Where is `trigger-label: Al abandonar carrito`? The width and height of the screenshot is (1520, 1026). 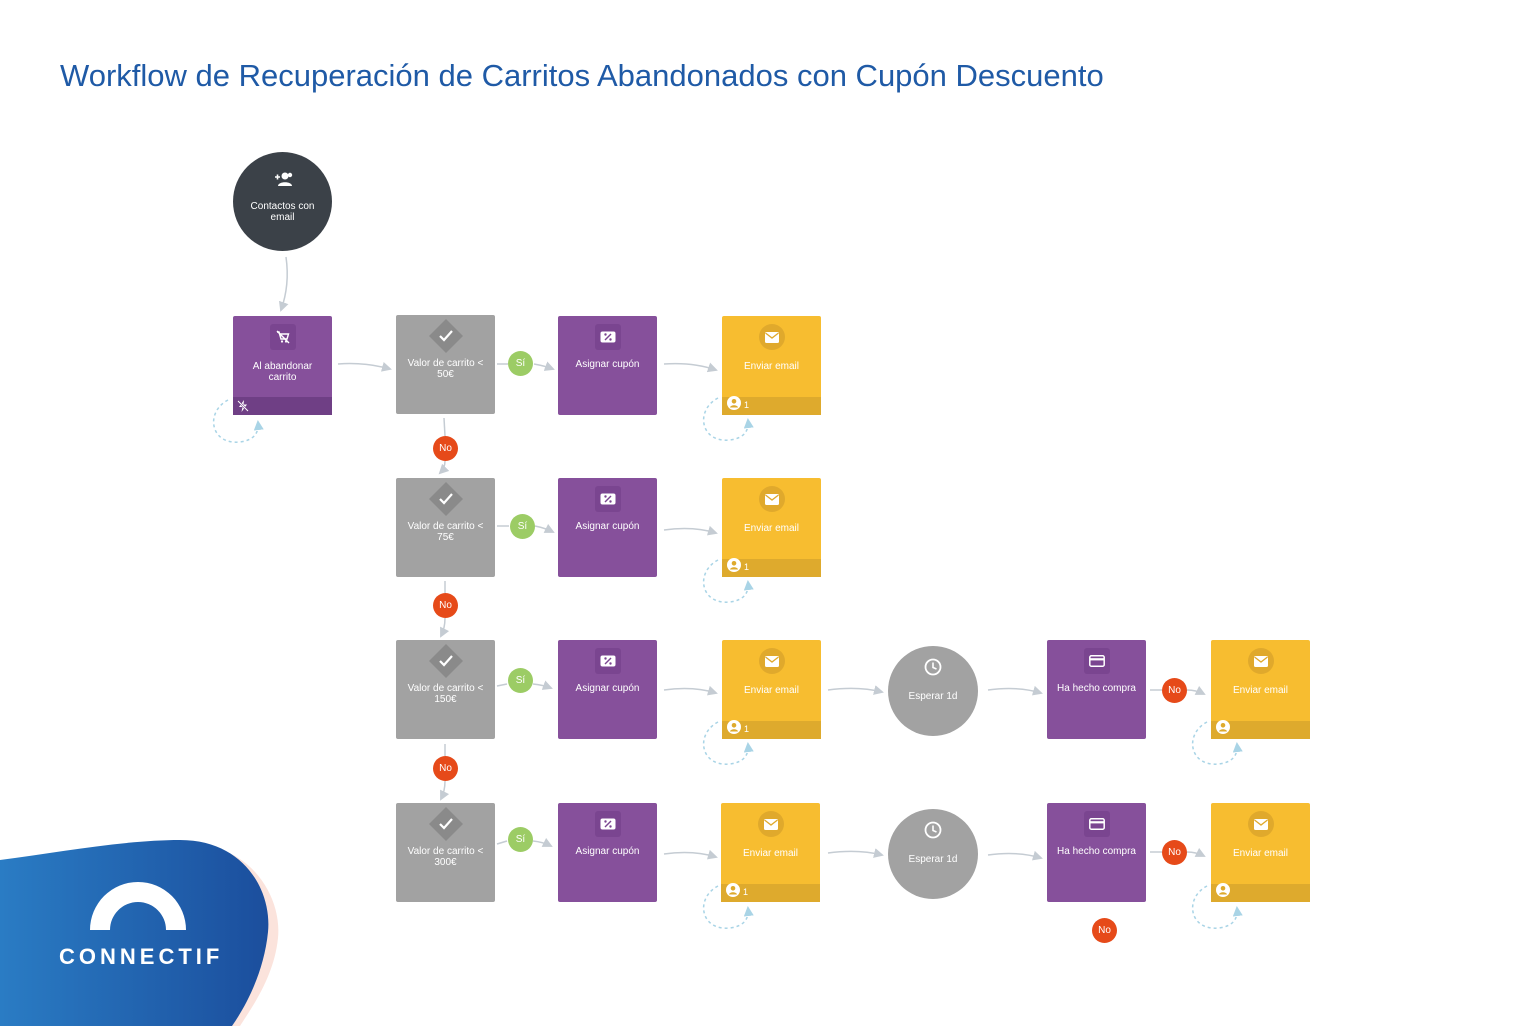 trigger-label: Al abandonar carrito is located at coordinates (282, 372).